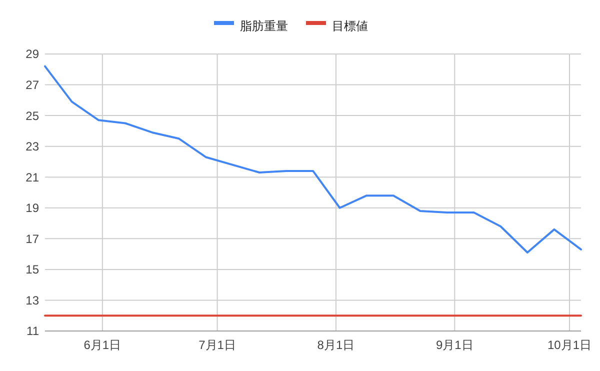  I want to click on y-tick-label: 27, so click(33, 85).